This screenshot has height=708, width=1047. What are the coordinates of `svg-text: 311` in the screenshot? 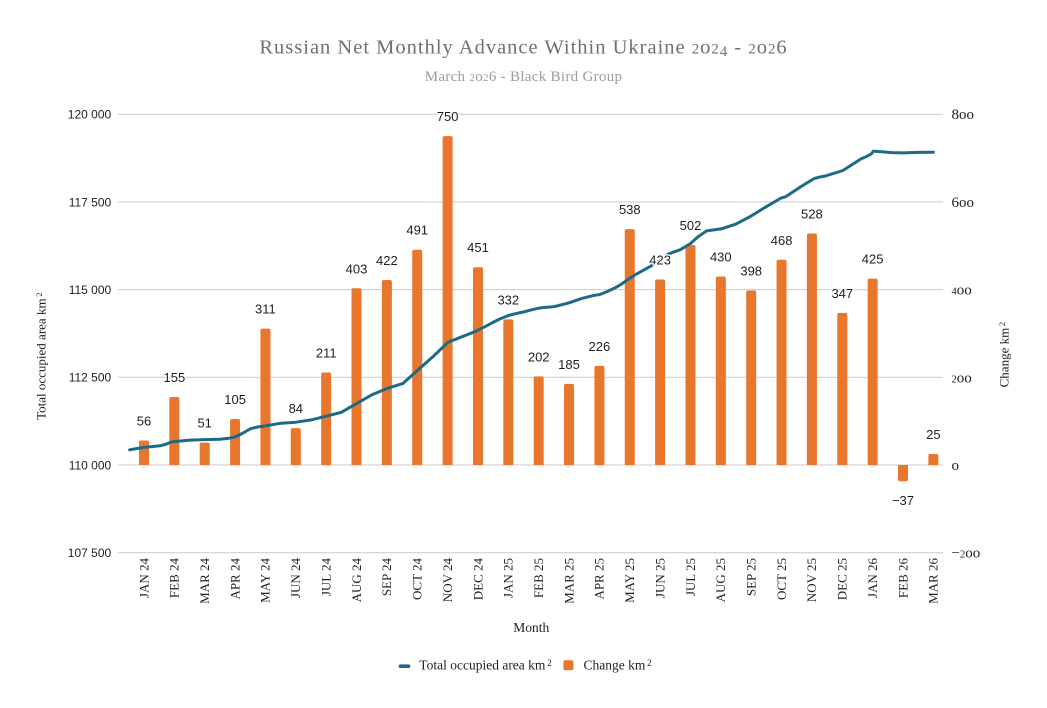 It's located at (265, 309).